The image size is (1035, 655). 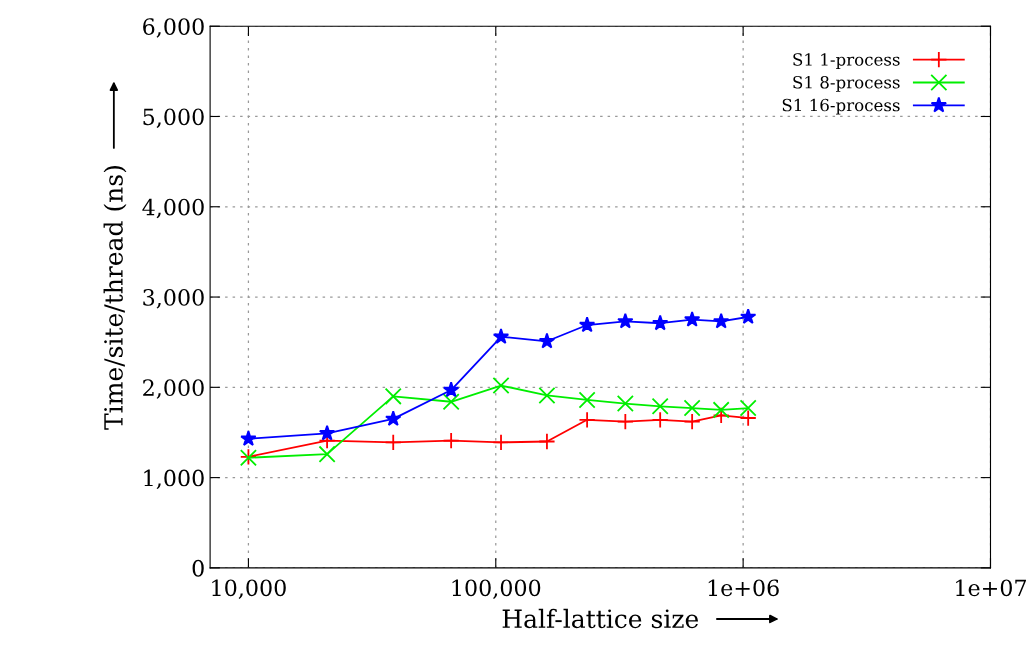 What do you see at coordinates (743, 588) in the screenshot?
I see `x-tick-label: 1e+06` at bounding box center [743, 588].